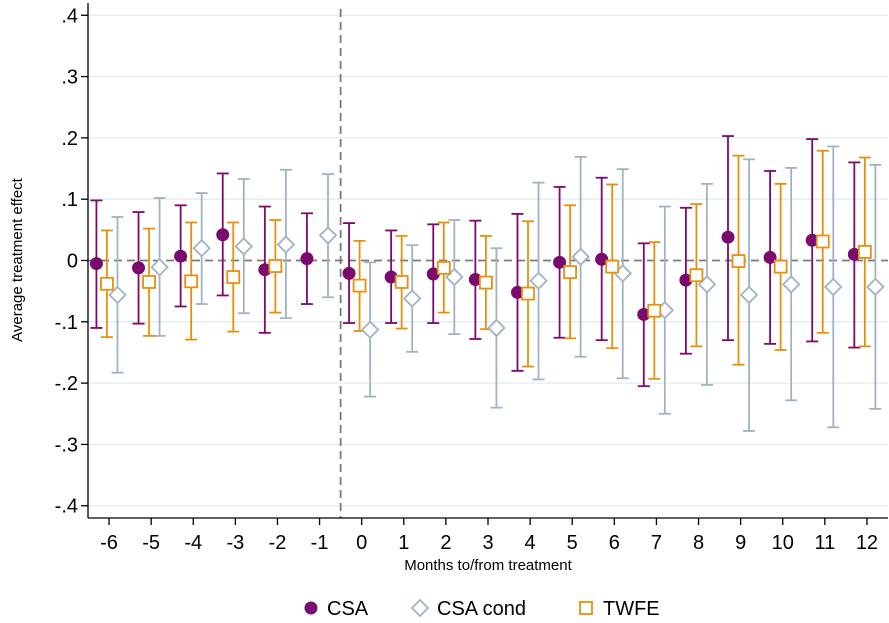 This screenshot has height=623, width=889. I want to click on legend-item-csa: CSA, so click(336, 609).